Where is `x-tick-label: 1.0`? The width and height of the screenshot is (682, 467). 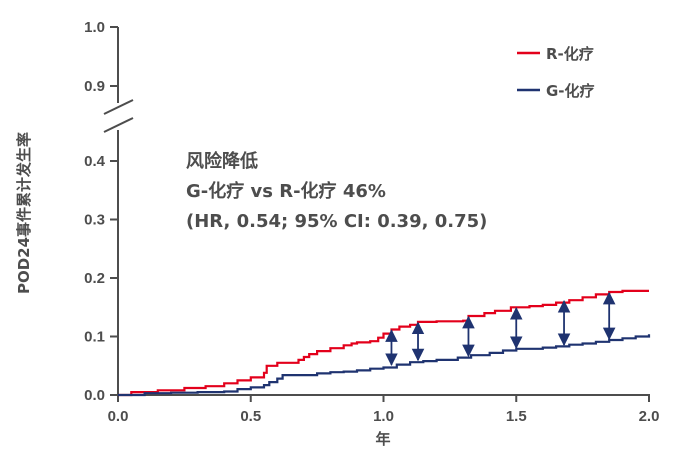 x-tick-label: 1.0 is located at coordinates (383, 416).